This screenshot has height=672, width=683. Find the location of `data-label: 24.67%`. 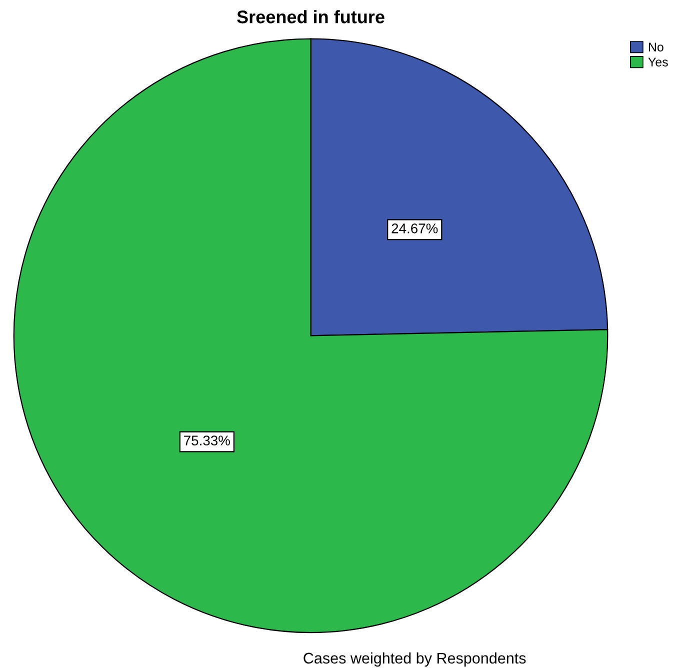

data-label: 24.67% is located at coordinates (415, 229).